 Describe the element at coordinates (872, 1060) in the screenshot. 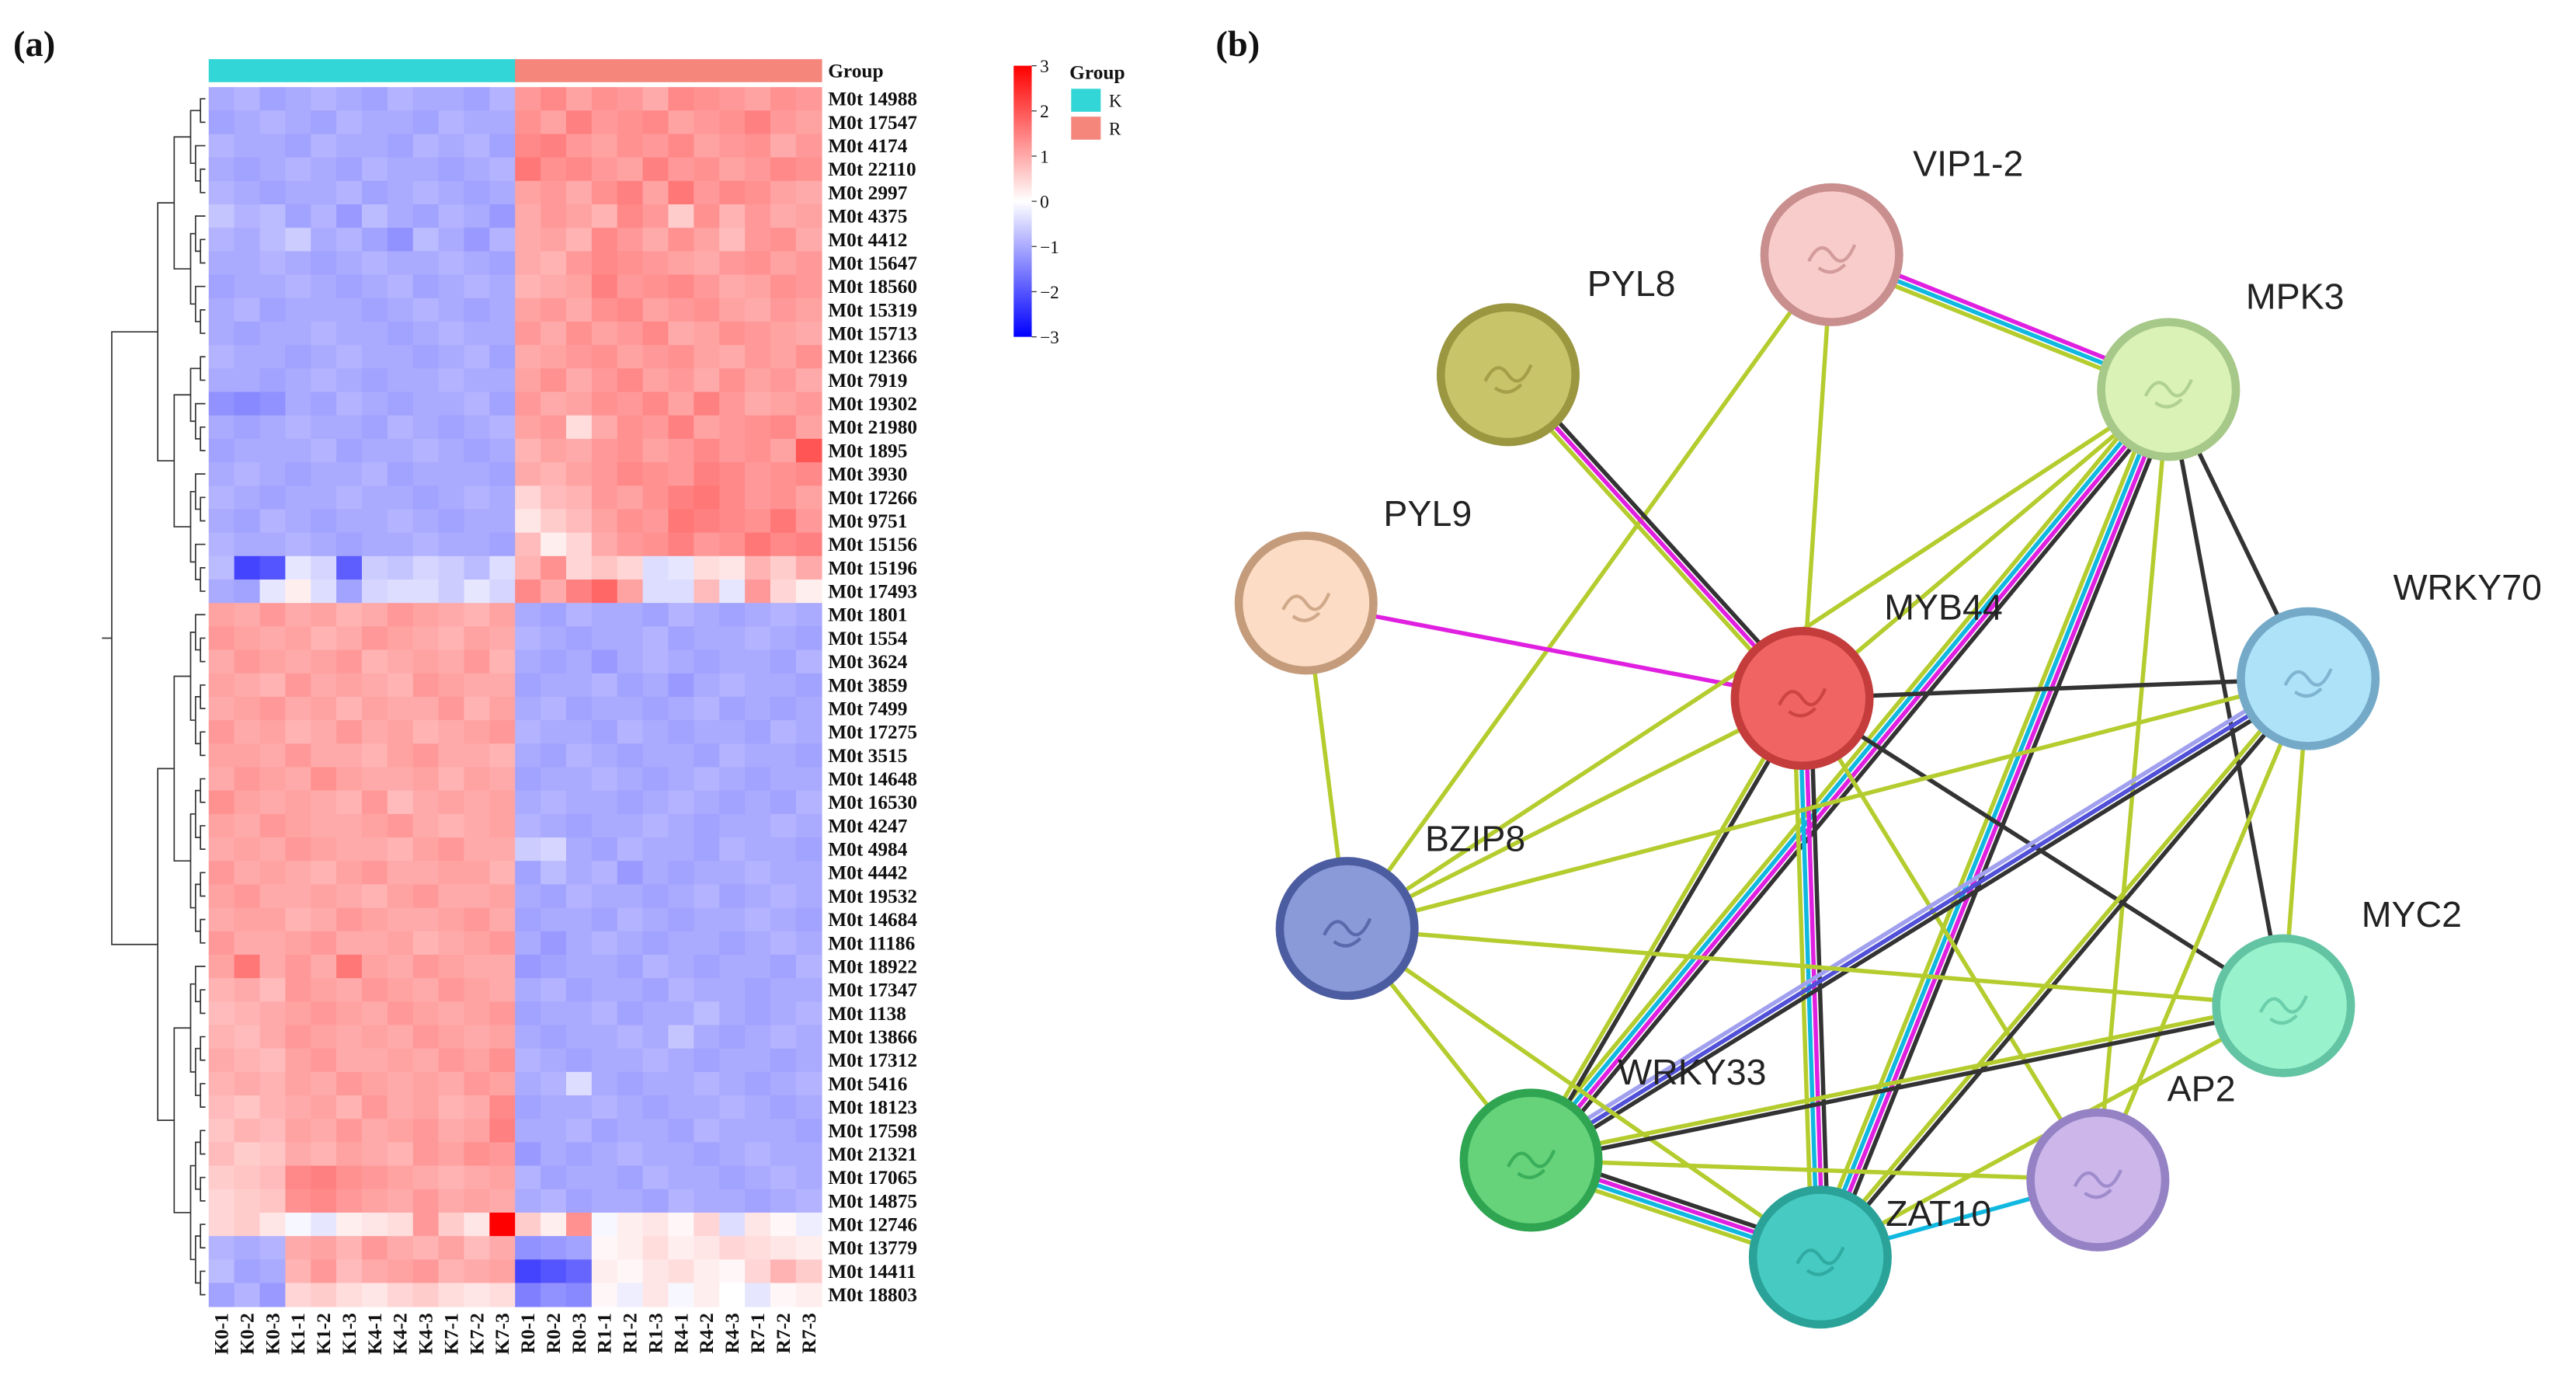

I see `row-label: M0t 17312` at that location.